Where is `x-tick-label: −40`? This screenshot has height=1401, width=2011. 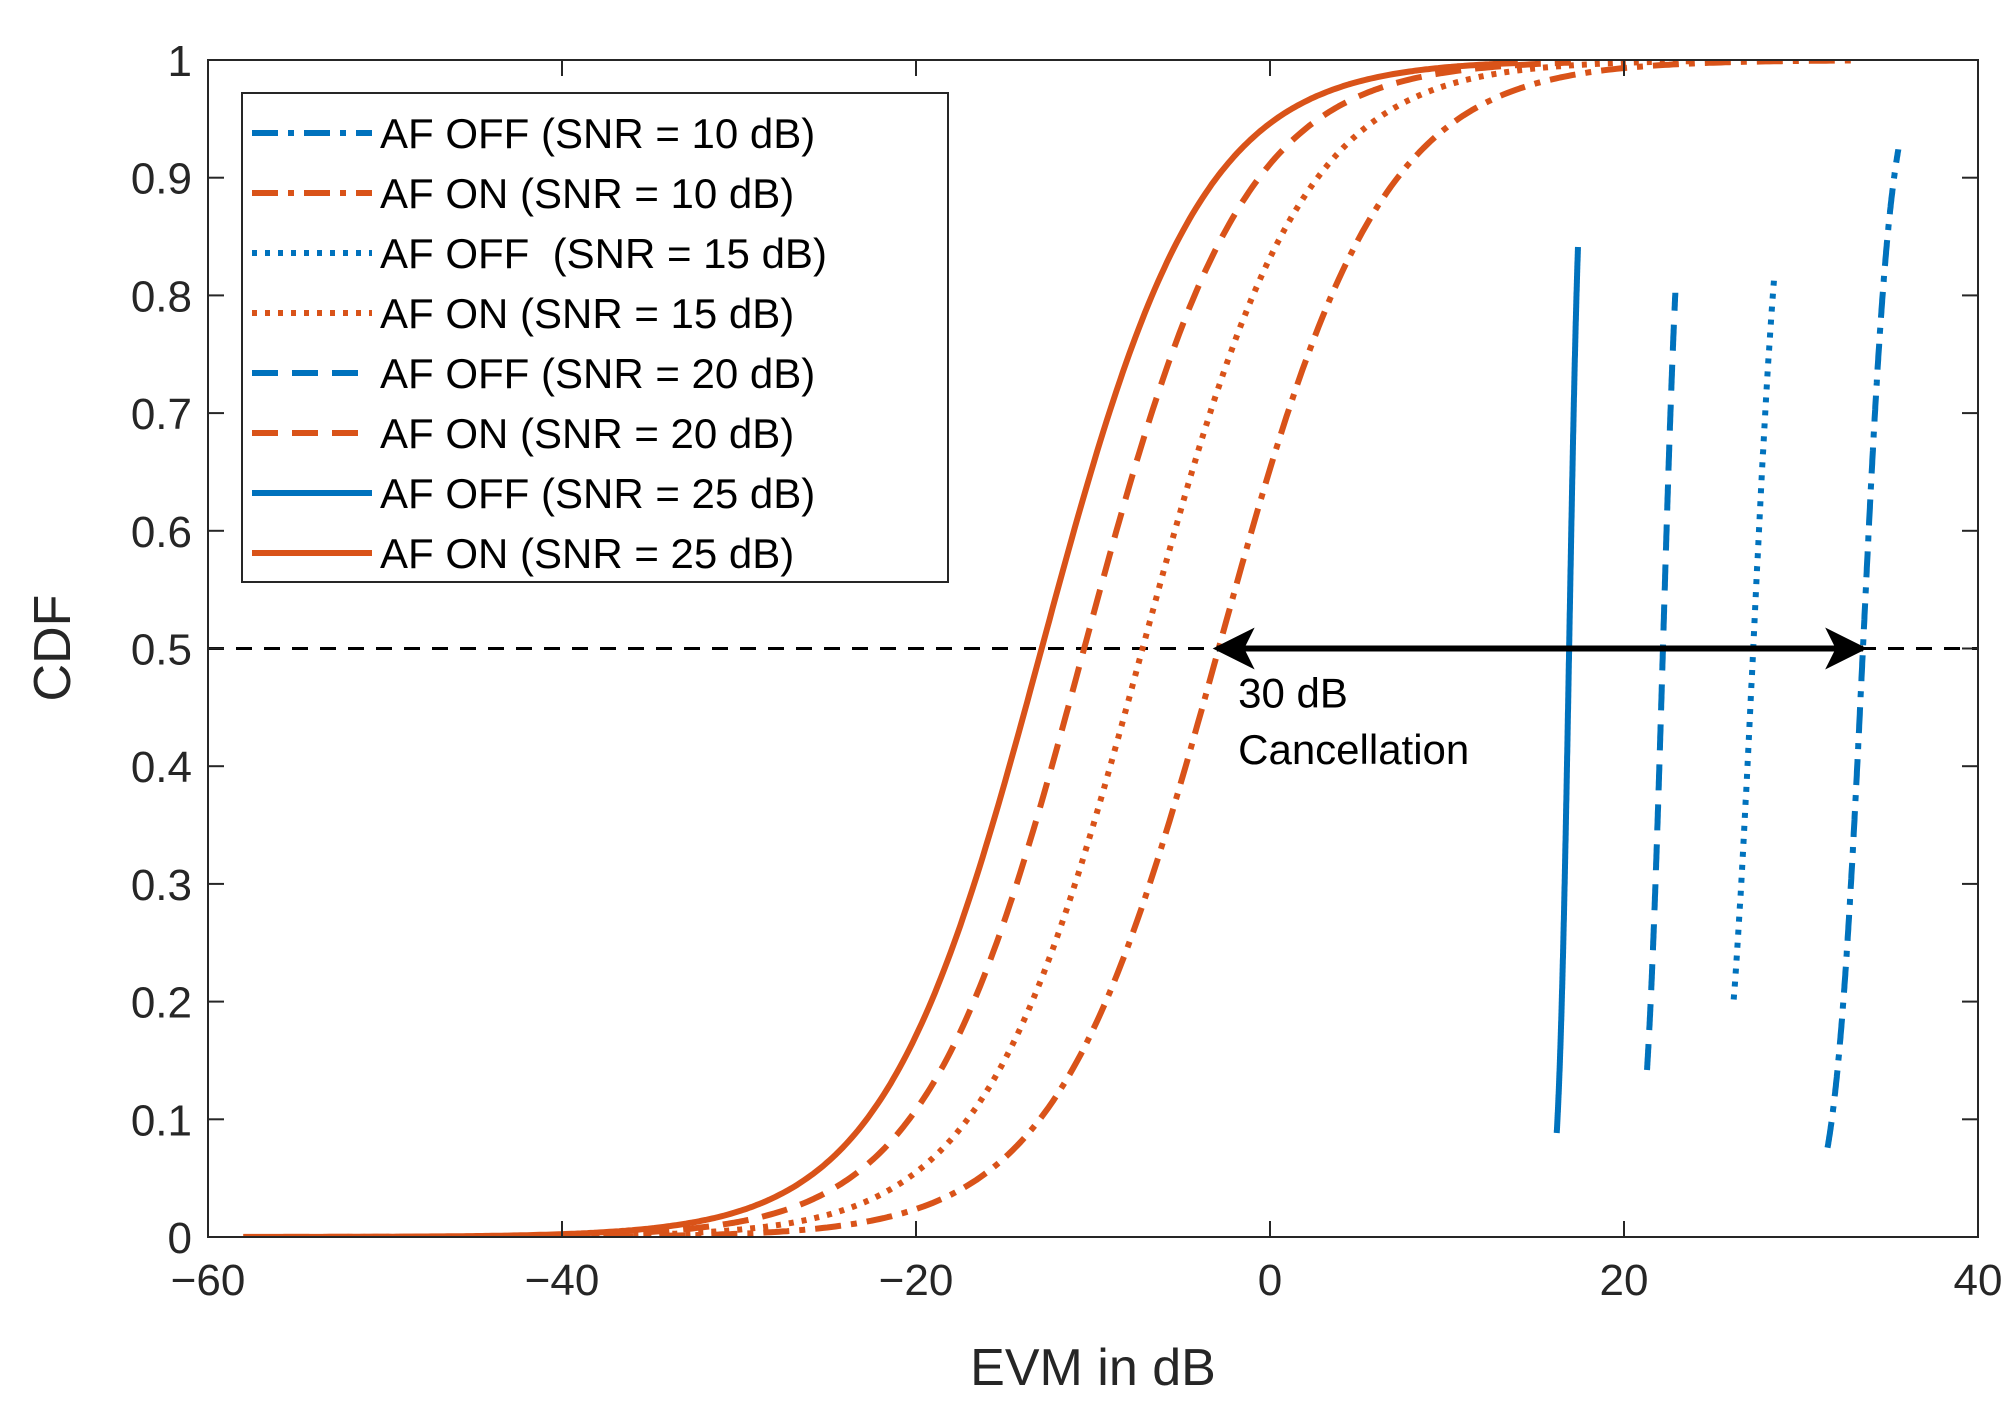 x-tick-label: −40 is located at coordinates (562, 1280).